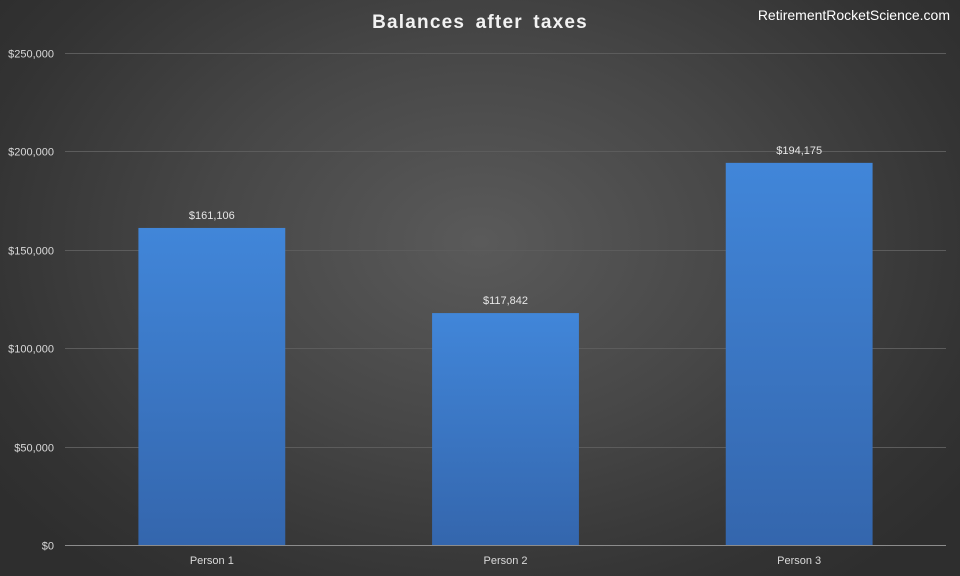  Describe the element at coordinates (799, 561) in the screenshot. I see `x-tick-label: Person 3` at that location.